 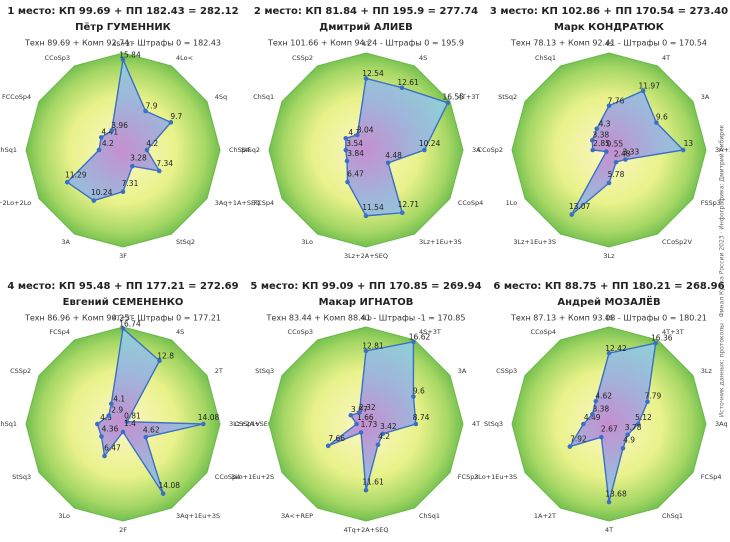 I want to click on value-label: 5.78, so click(x=616, y=174).